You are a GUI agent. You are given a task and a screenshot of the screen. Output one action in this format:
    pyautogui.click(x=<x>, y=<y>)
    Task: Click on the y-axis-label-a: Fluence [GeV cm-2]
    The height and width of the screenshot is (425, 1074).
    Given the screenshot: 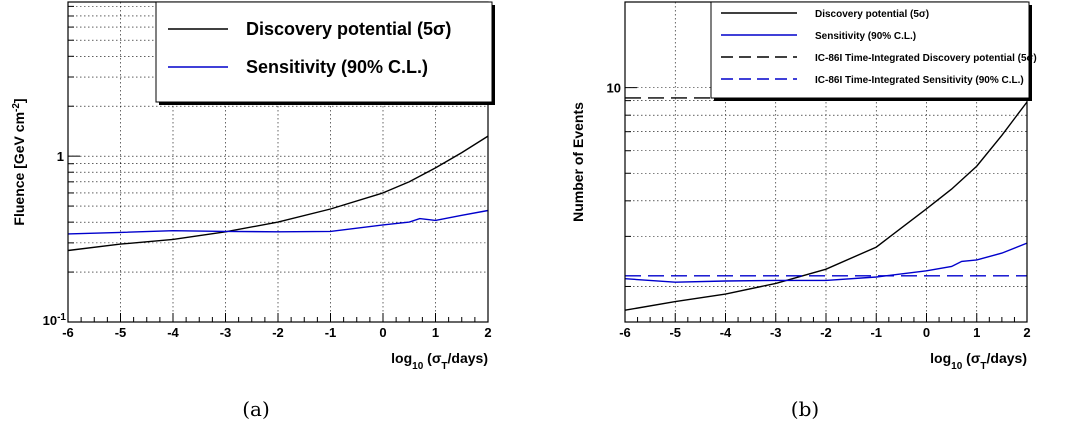 What is the action you would take?
    pyautogui.click(x=19, y=161)
    